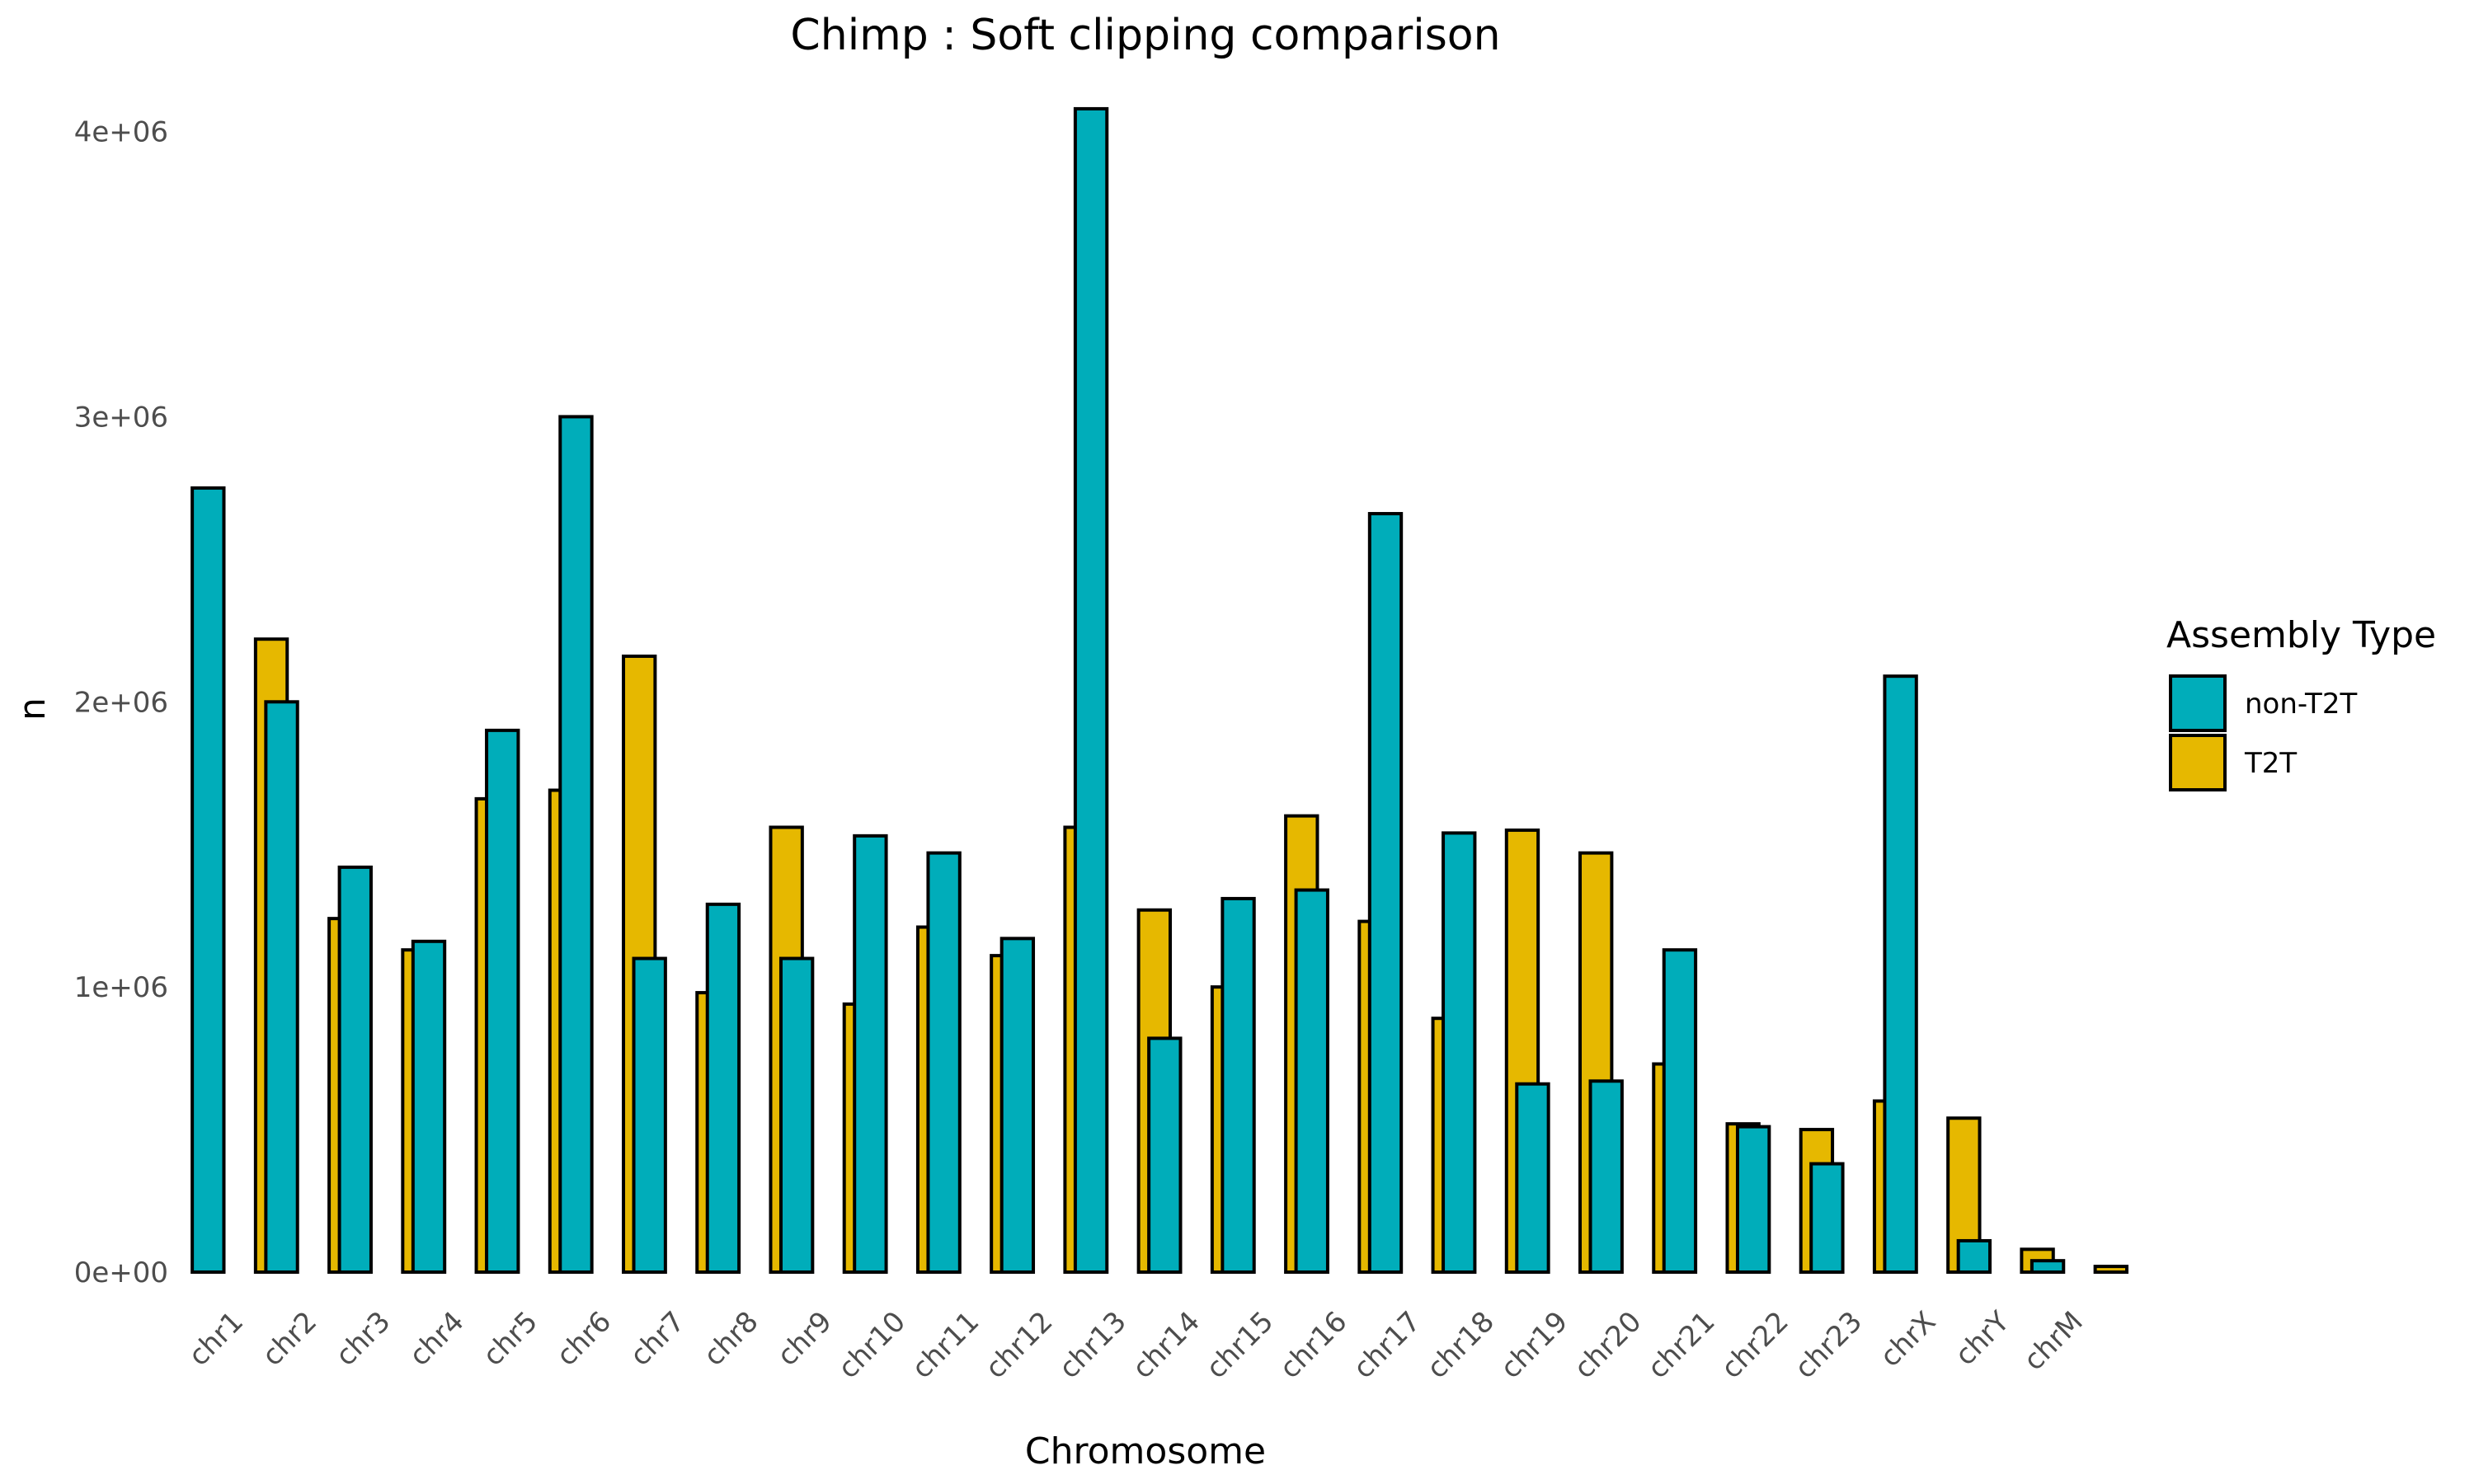 The height and width of the screenshot is (1484, 2474). What do you see at coordinates (510, 1339) in the screenshot?
I see `x-tick-label: chr5` at bounding box center [510, 1339].